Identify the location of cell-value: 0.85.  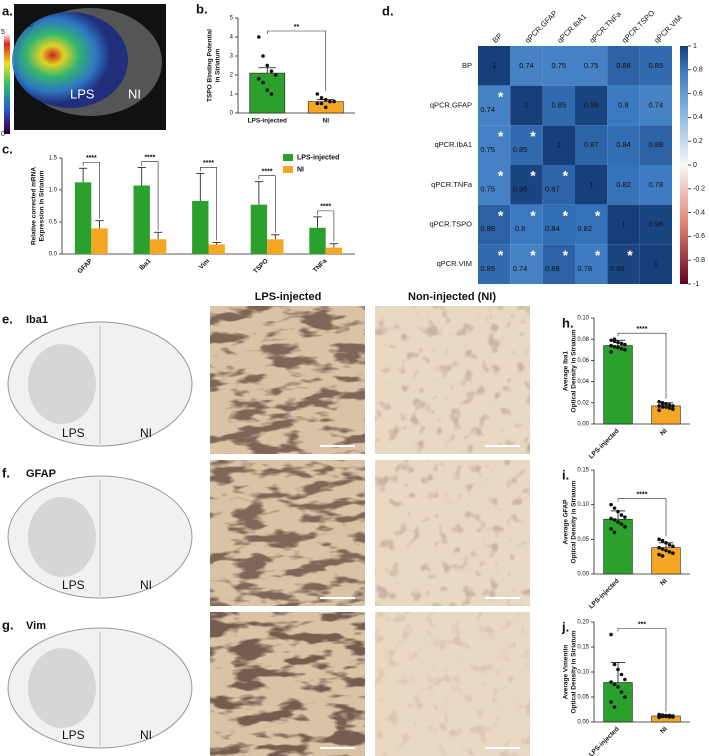
(487, 268).